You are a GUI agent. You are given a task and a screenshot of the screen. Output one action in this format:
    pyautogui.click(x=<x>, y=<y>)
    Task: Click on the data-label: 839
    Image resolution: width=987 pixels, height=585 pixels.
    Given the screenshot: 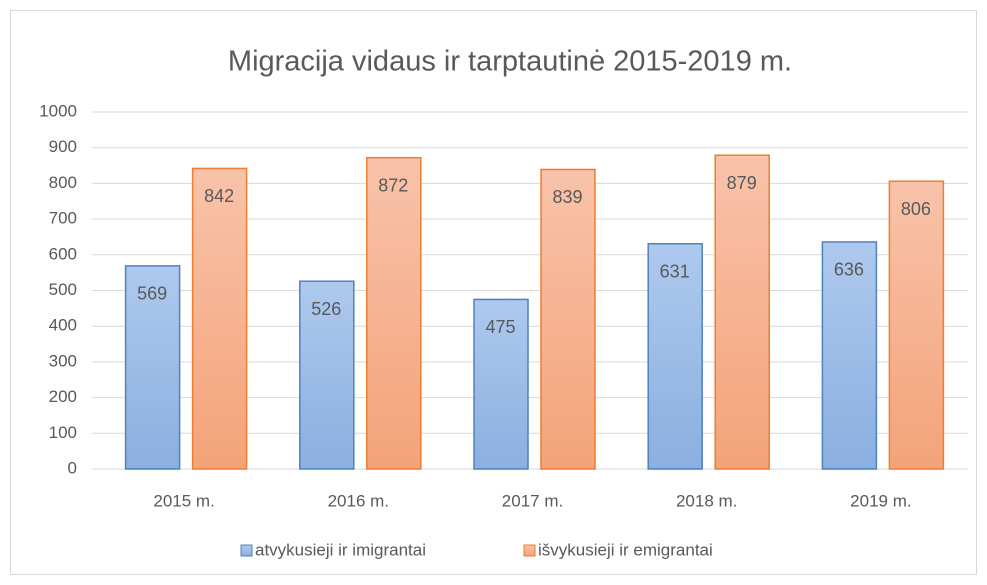 What is the action you would take?
    pyautogui.click(x=567, y=197)
    